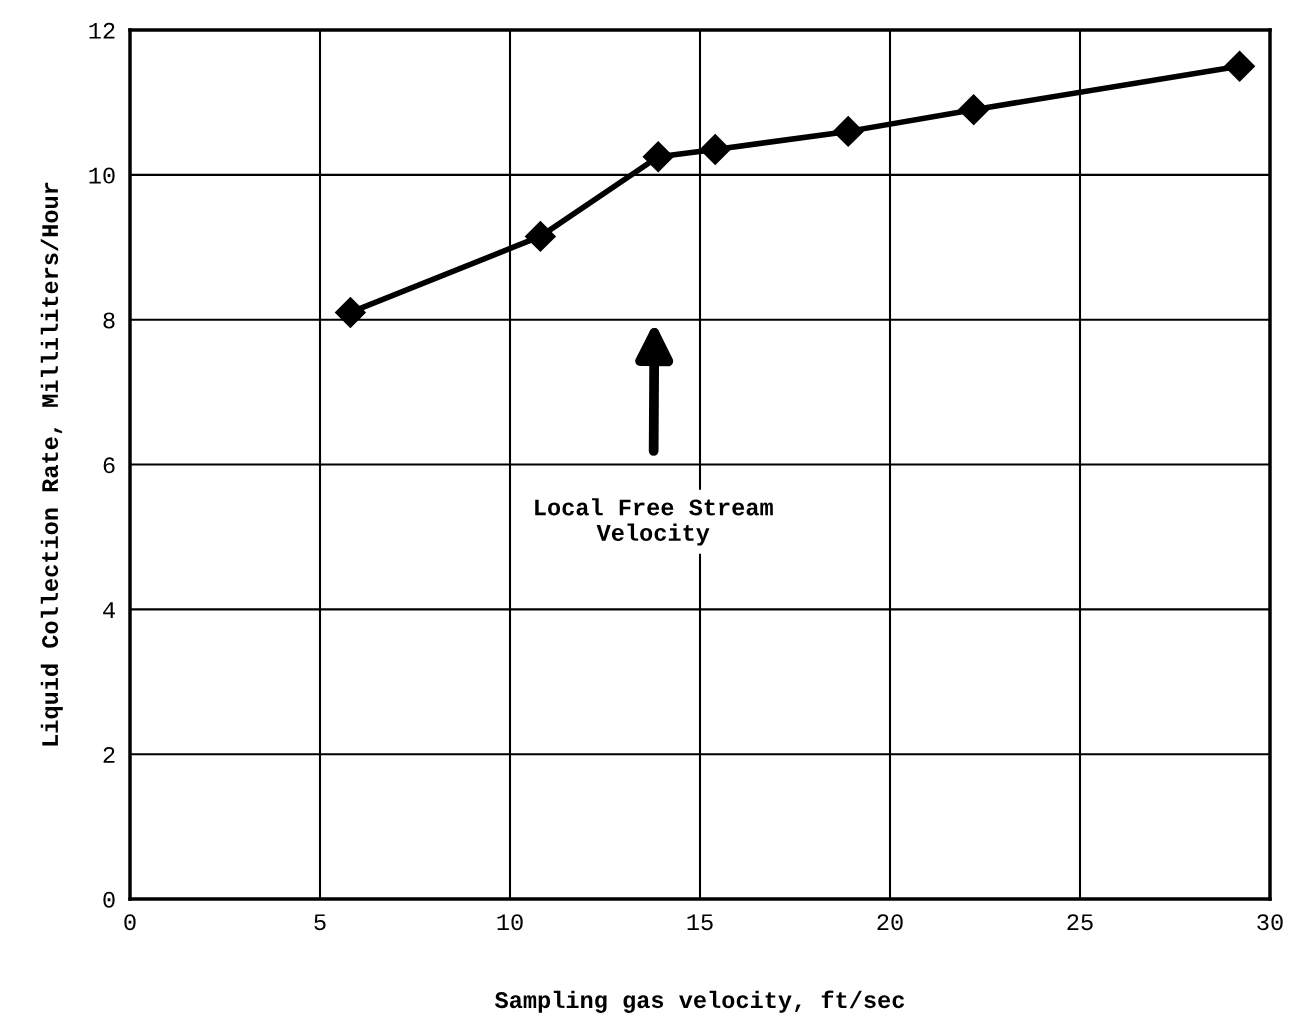 The image size is (1289, 1036). I want to click on y-tick-label: 0, so click(109, 899).